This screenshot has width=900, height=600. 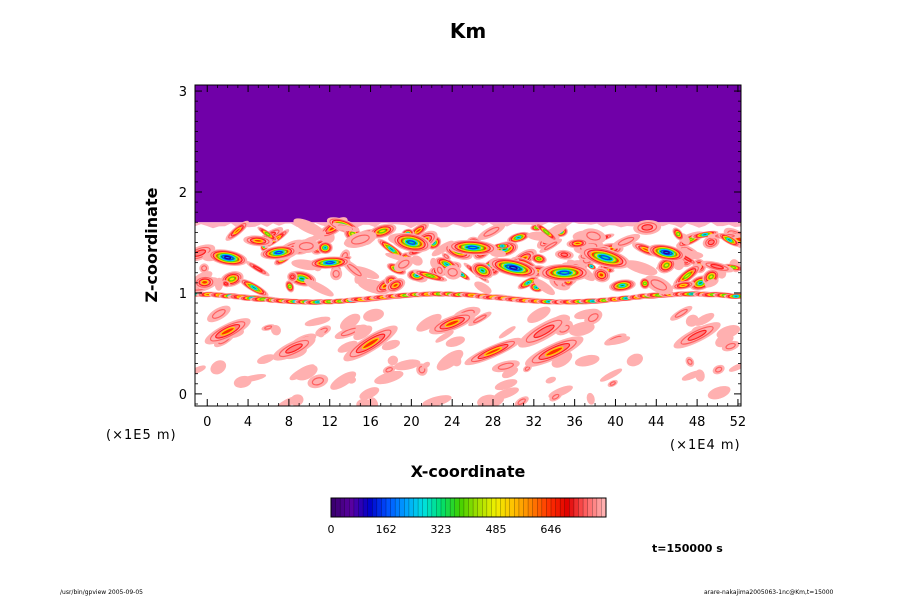 What do you see at coordinates (440, 529) in the screenshot?
I see `colorbar-tick-label: 323` at bounding box center [440, 529].